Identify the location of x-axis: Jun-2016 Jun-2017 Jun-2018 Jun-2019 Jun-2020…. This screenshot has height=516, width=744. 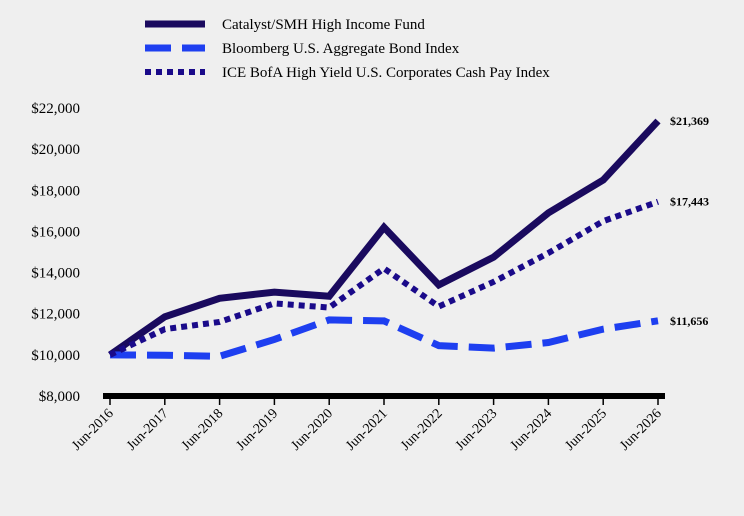
(367, 423).